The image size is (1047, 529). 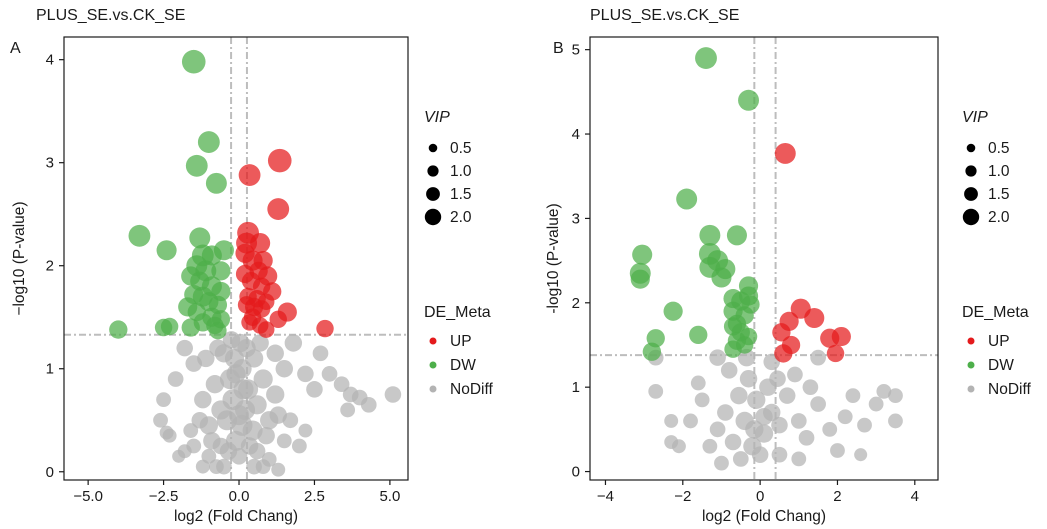 I want to click on y-tick-label: 4, so click(x=576, y=134).